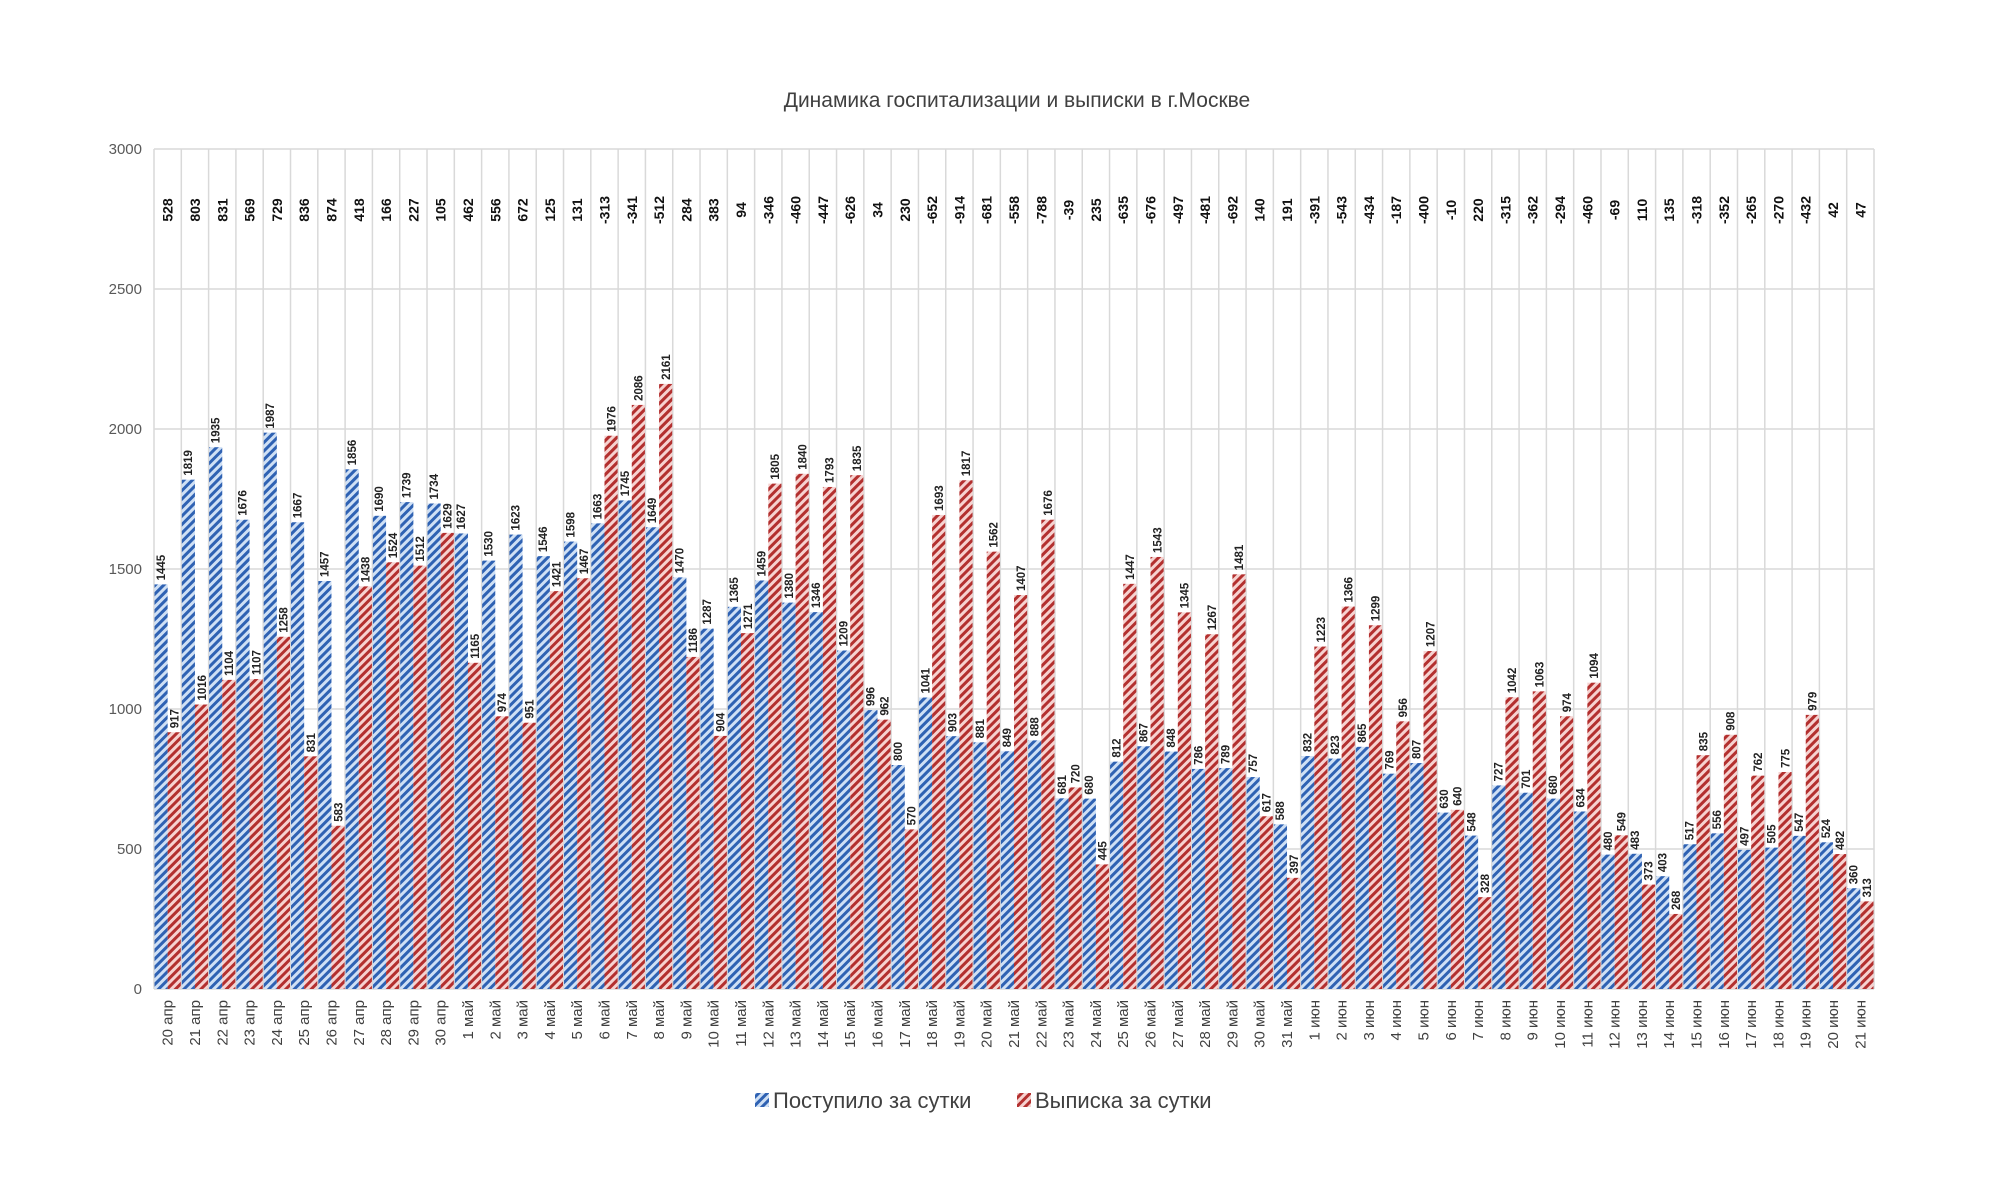 The height and width of the screenshot is (1190, 2000). I want to click on data-label-admitted: 786, so click(1199, 755).